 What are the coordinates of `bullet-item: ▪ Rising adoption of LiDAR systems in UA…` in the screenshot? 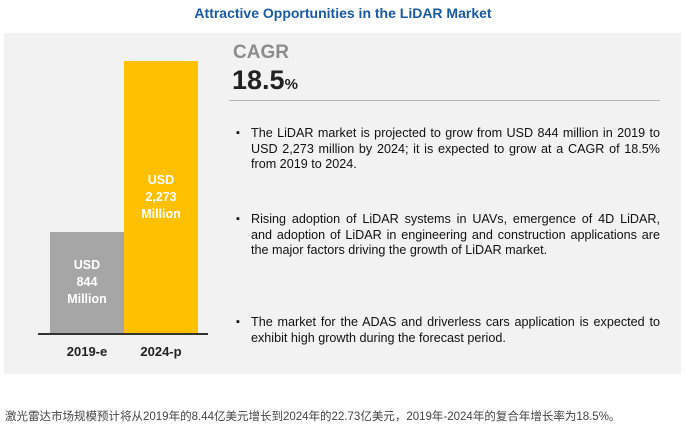 It's located at (448, 235).